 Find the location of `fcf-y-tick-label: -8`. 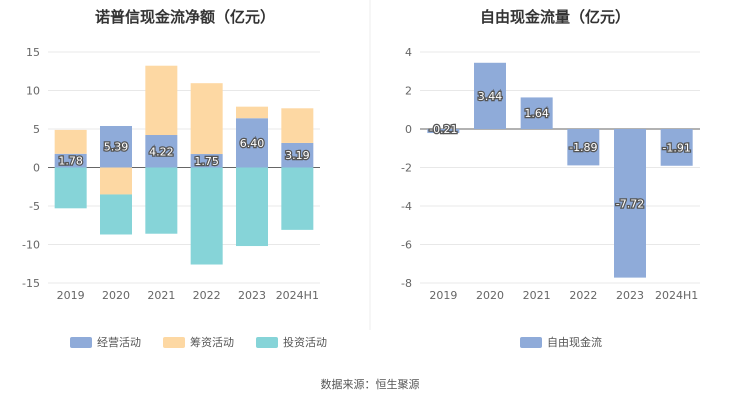

fcf-y-tick-label: -8 is located at coordinates (406, 283).